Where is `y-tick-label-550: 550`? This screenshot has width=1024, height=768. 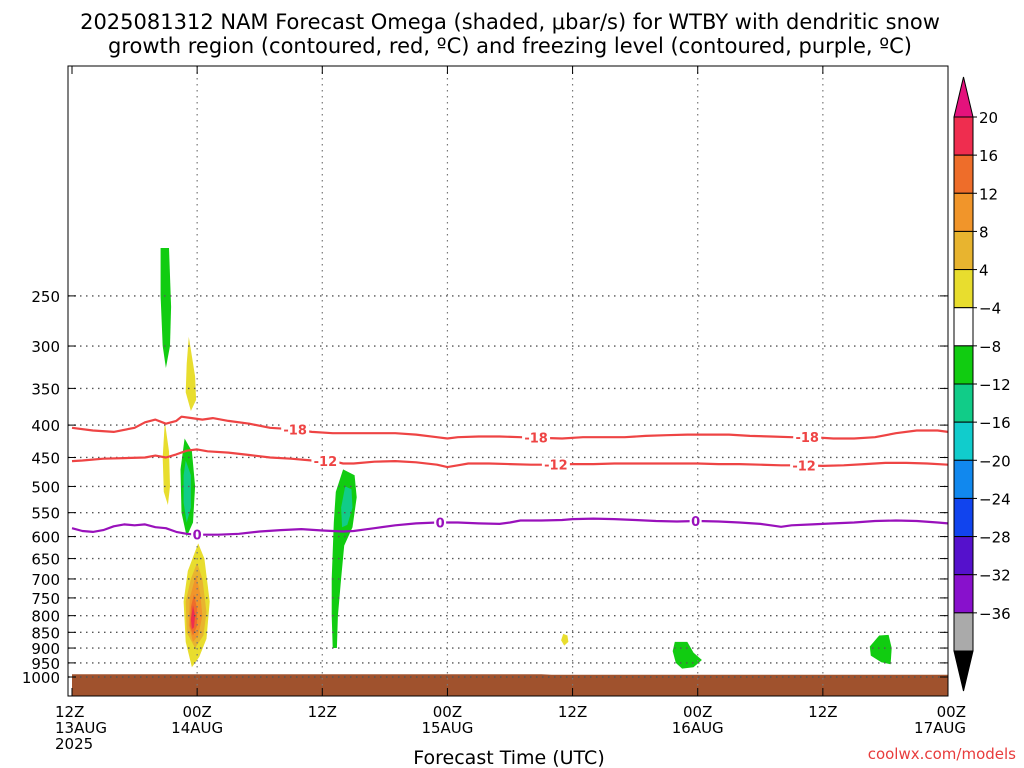 y-tick-label-550: 550 is located at coordinates (45, 514).